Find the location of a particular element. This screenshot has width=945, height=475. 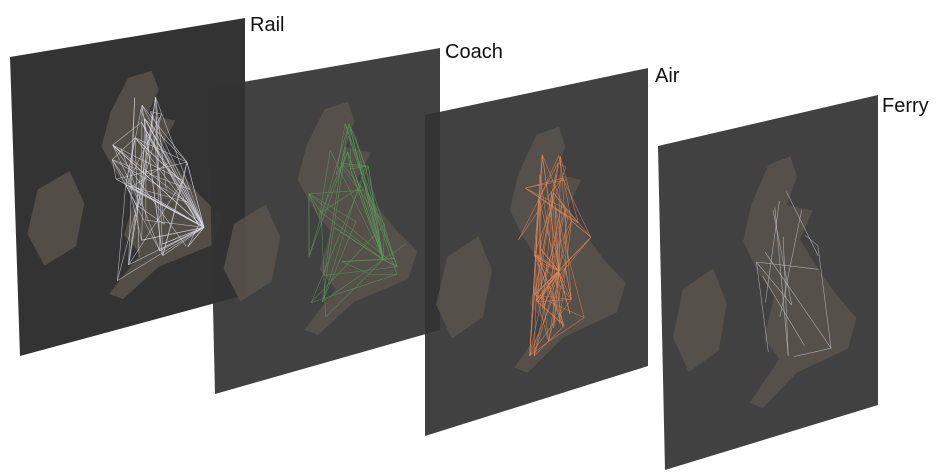

layer-label: Ferry is located at coordinates (905, 106).